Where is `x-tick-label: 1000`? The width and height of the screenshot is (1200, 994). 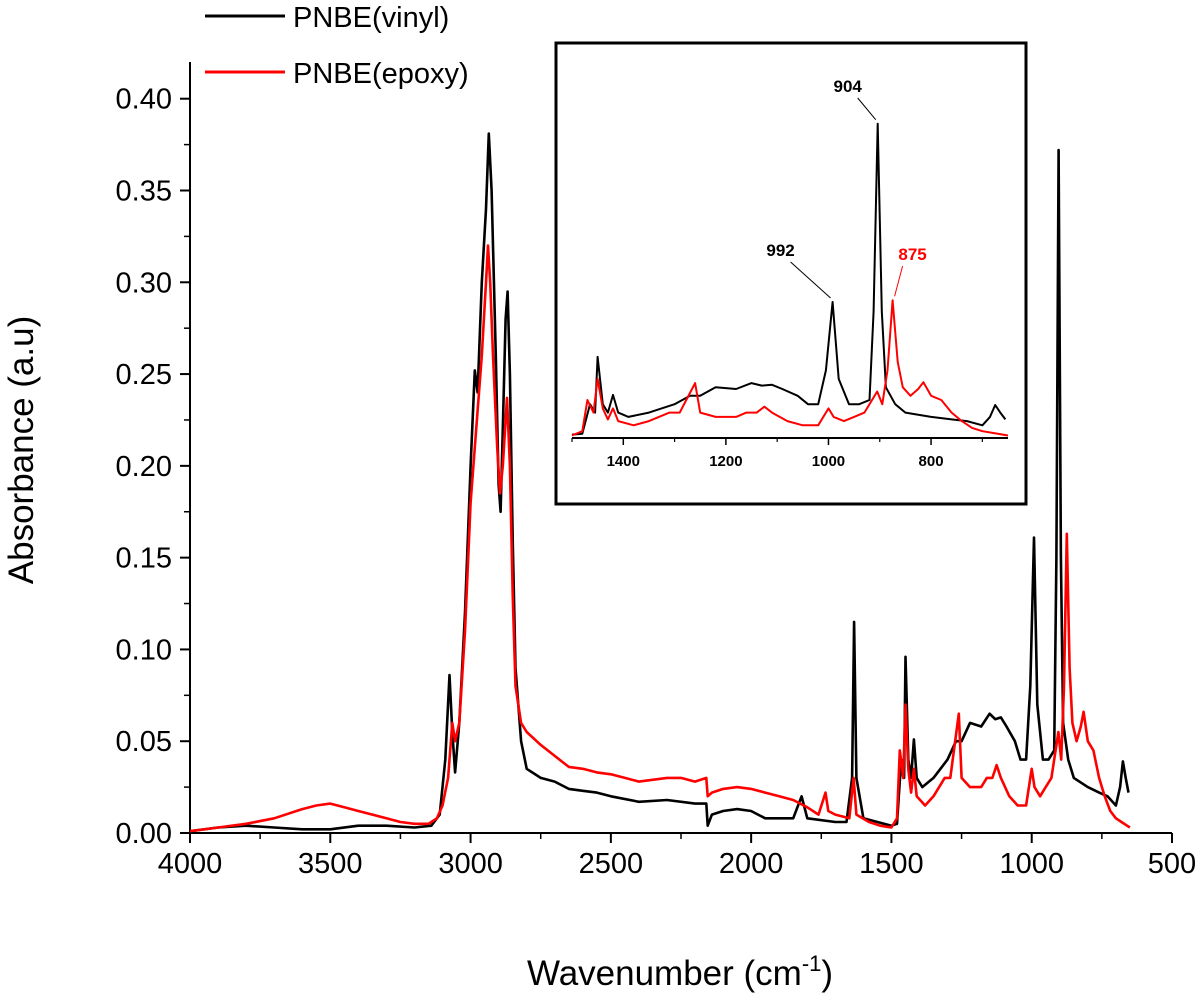
x-tick-label: 1000 is located at coordinates (1031, 864).